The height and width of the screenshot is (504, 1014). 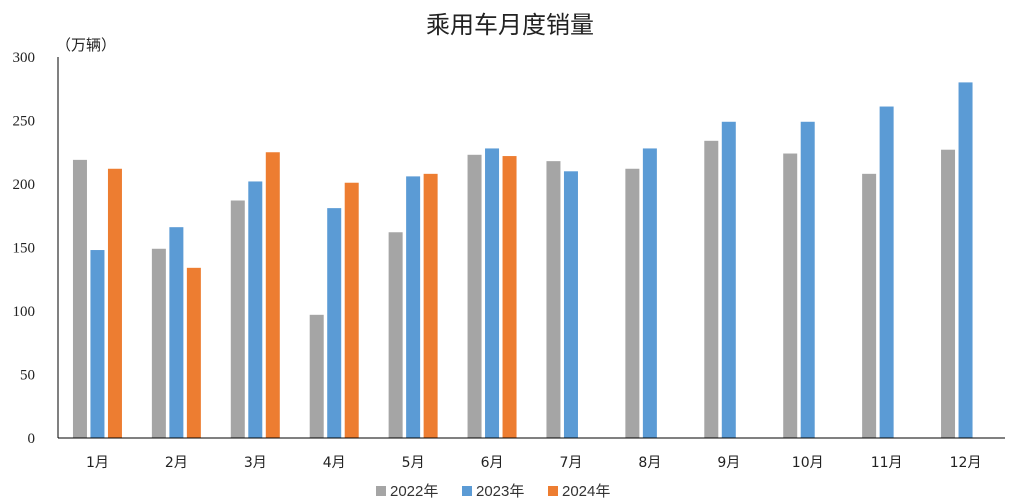 What do you see at coordinates (176, 332) in the screenshot?
I see `bar-2023年-2月` at bounding box center [176, 332].